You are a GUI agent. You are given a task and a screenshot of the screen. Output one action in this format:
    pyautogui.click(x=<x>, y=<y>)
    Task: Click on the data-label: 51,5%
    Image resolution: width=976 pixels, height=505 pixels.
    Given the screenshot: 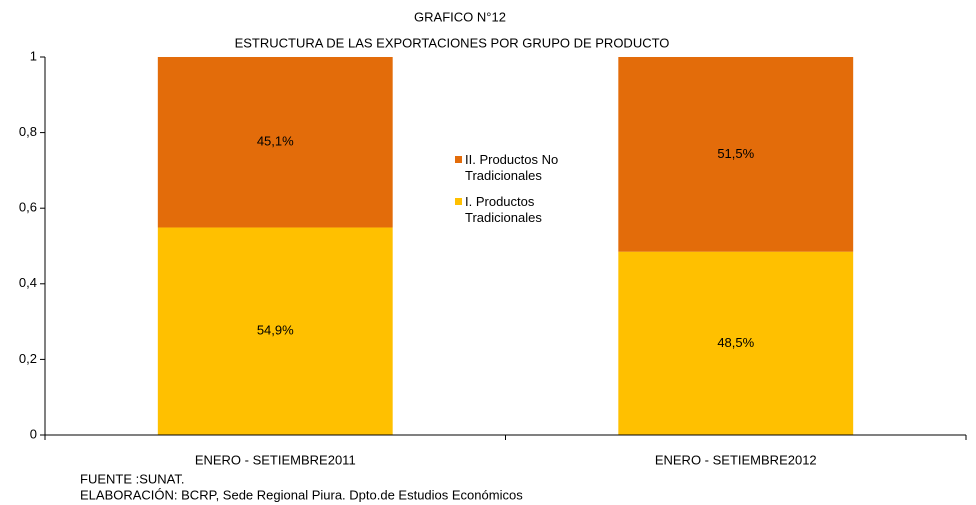 What is the action you would take?
    pyautogui.click(x=735, y=153)
    